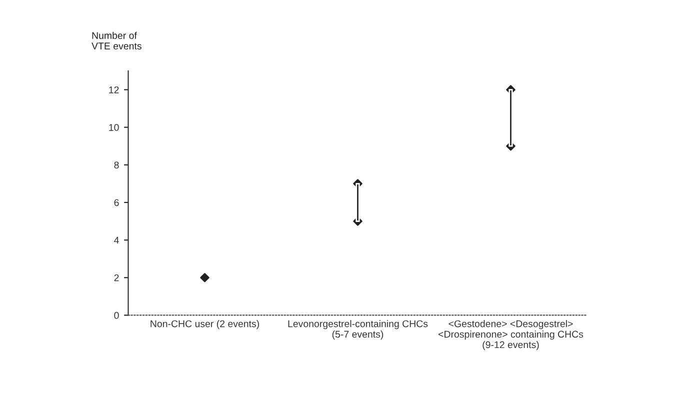 Image resolution: width=675 pixels, height=394 pixels. Describe the element at coordinates (116, 165) in the screenshot. I see `y-tick-label: 8` at that location.